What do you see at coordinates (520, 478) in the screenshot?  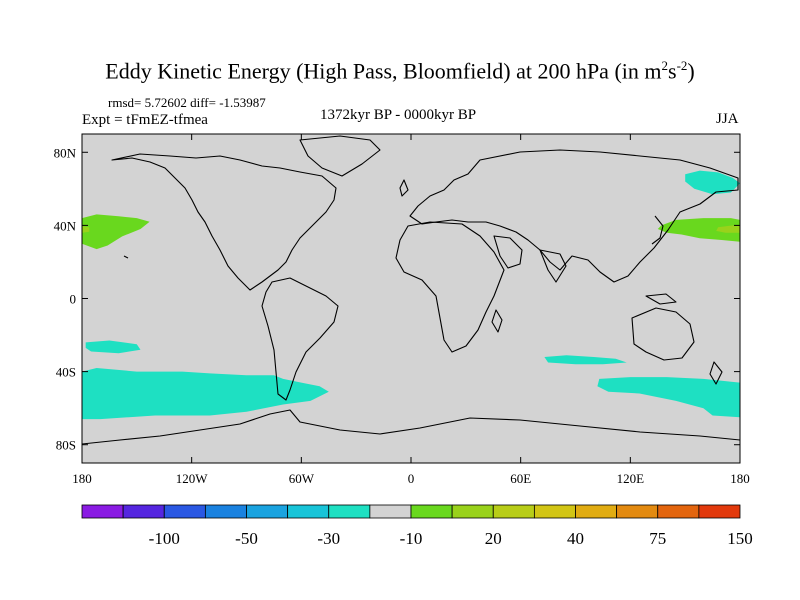 I see `lon-tick-label: 60E` at bounding box center [520, 478].